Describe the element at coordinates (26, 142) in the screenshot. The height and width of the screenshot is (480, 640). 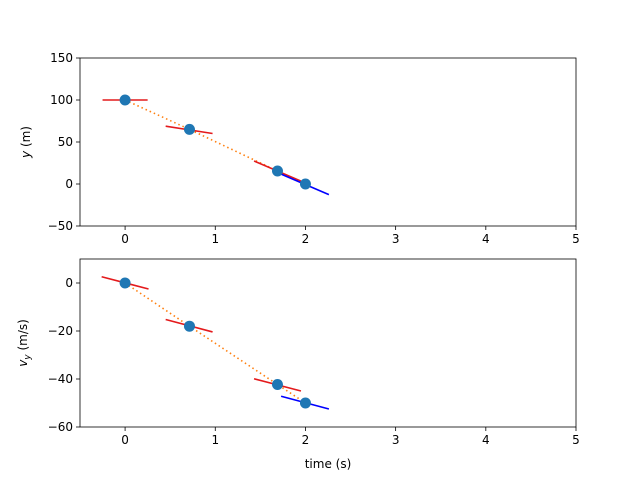
I see `y-axis-label: y (m)` at that location.